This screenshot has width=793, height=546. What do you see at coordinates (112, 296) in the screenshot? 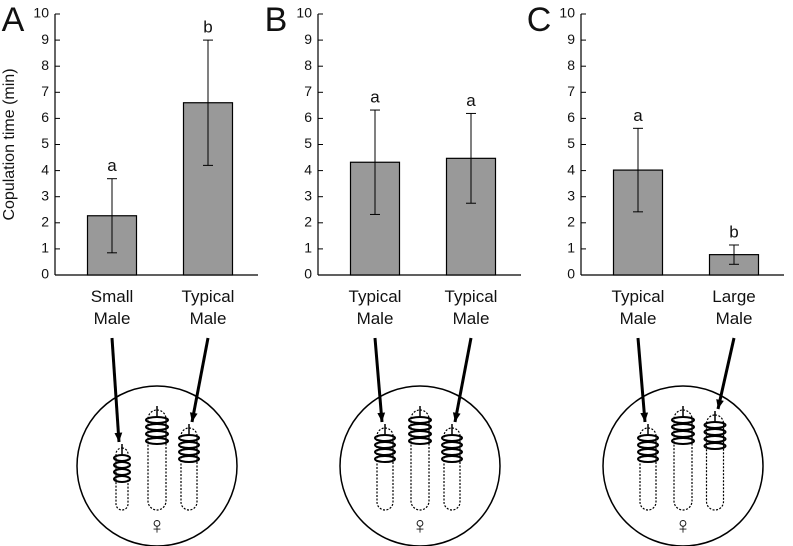
I see `label-line: Small` at bounding box center [112, 296].